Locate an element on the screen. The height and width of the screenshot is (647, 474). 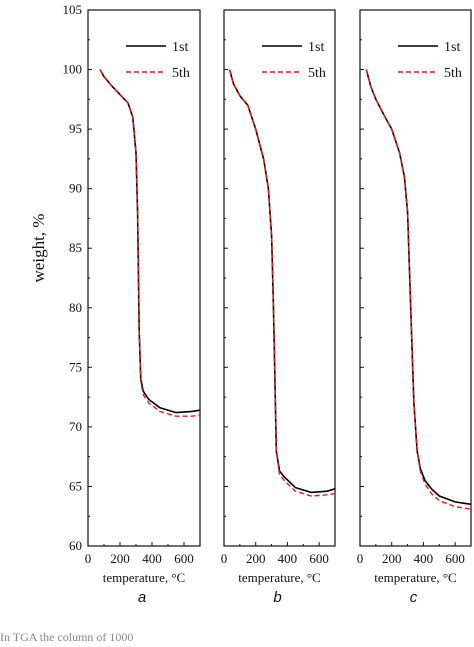
y-tick-label: 95 is located at coordinates (75, 128).